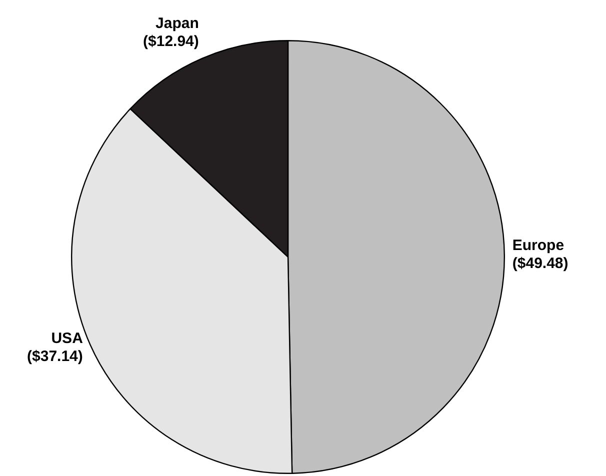  What do you see at coordinates (540, 263) in the screenshot?
I see `data-label: ($49.48)` at bounding box center [540, 263].